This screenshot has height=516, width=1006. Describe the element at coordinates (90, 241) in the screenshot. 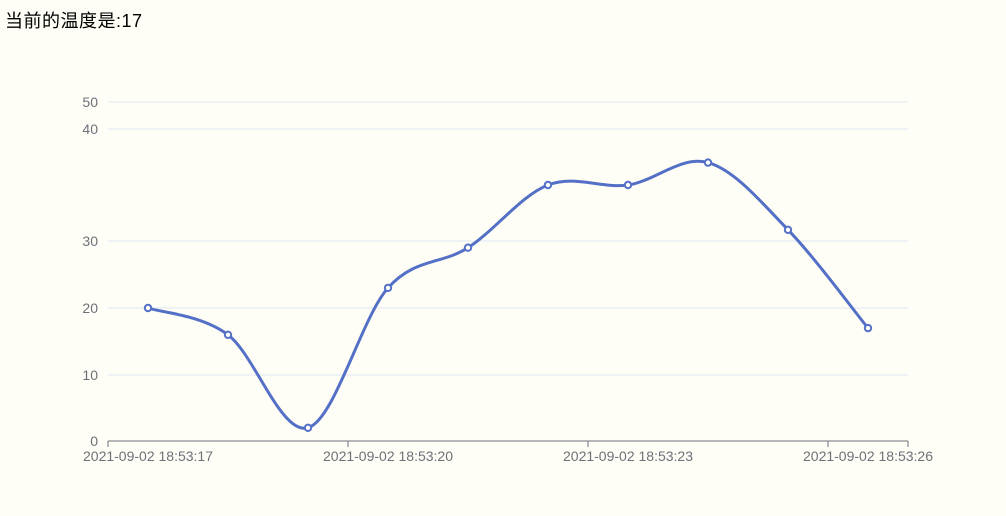

I see `y-axis-label-30: 30` at that location.